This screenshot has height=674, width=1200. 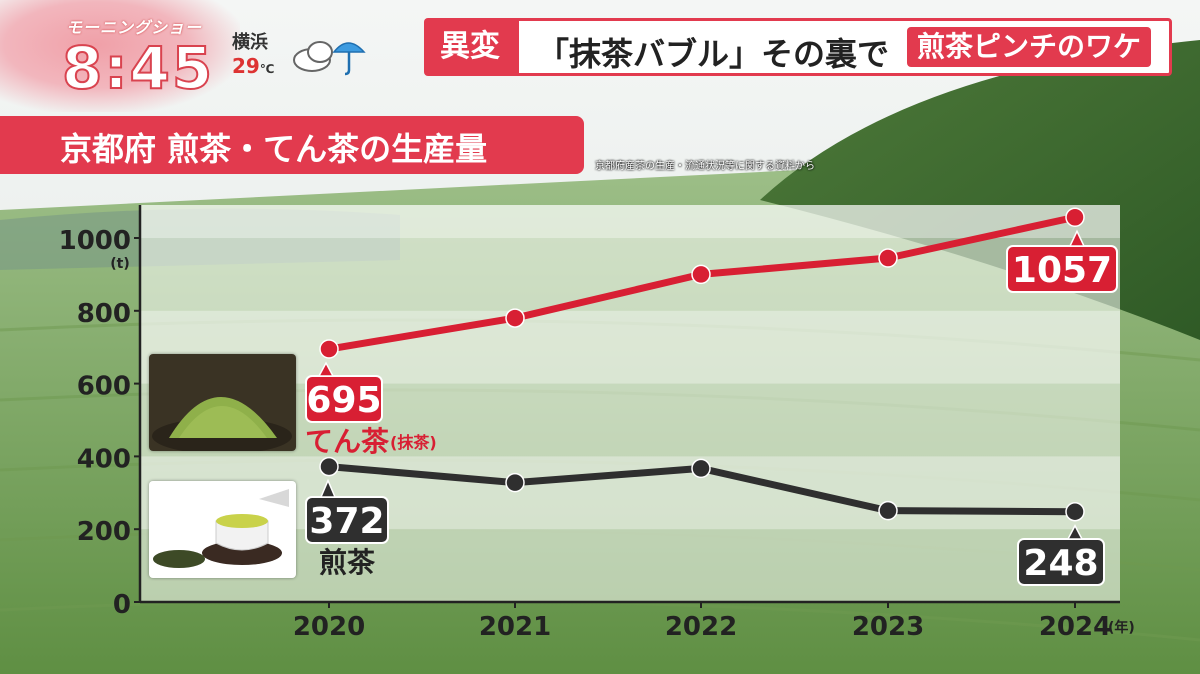 I want to click on weather-icons, so click(x=329, y=58).